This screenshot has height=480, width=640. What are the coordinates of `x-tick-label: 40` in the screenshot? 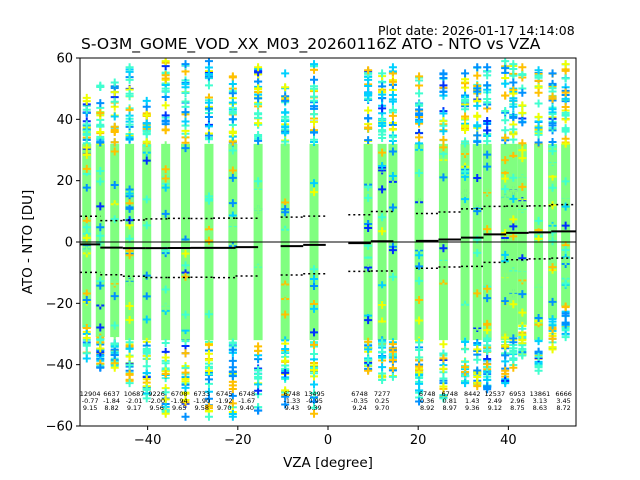 It's located at (508, 440).